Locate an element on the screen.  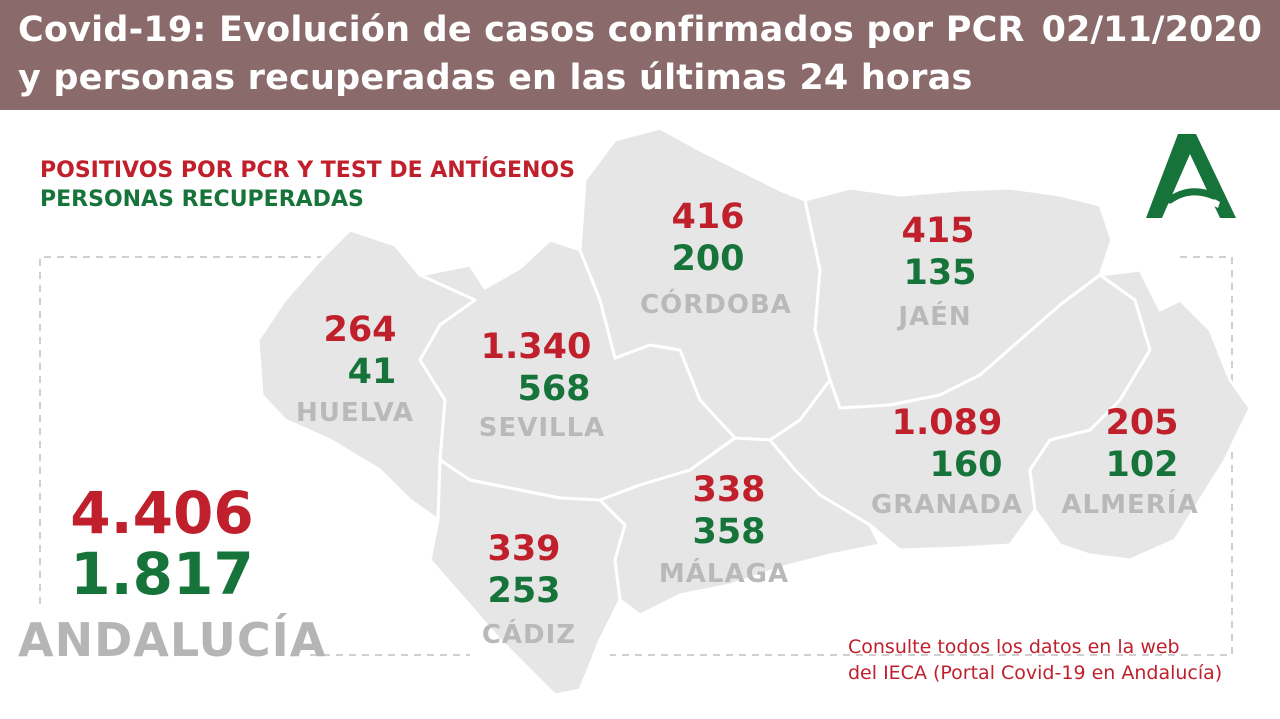
sevilla-positives: 1.340 is located at coordinates (536, 347).